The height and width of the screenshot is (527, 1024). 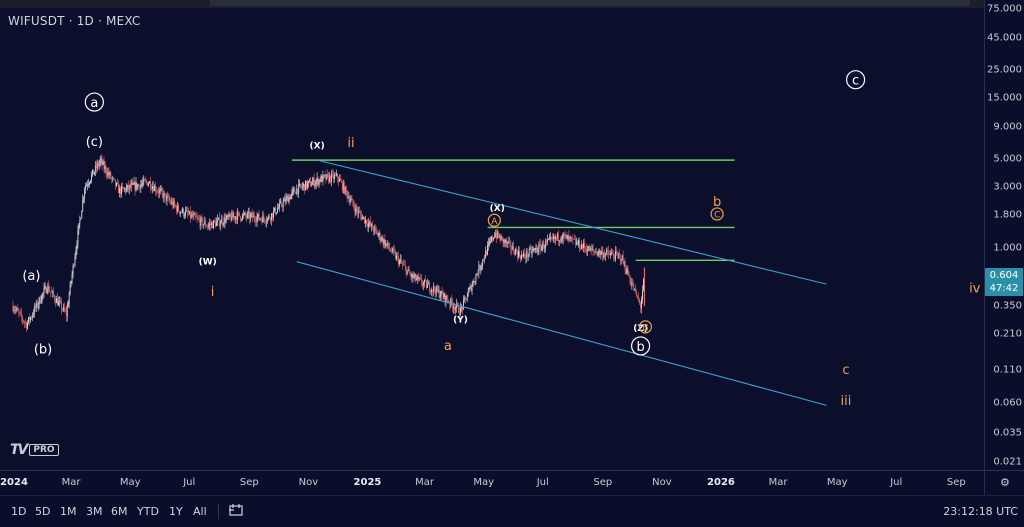 What do you see at coordinates (68, 511) in the screenshot?
I see `timeframe-button: 1M` at bounding box center [68, 511].